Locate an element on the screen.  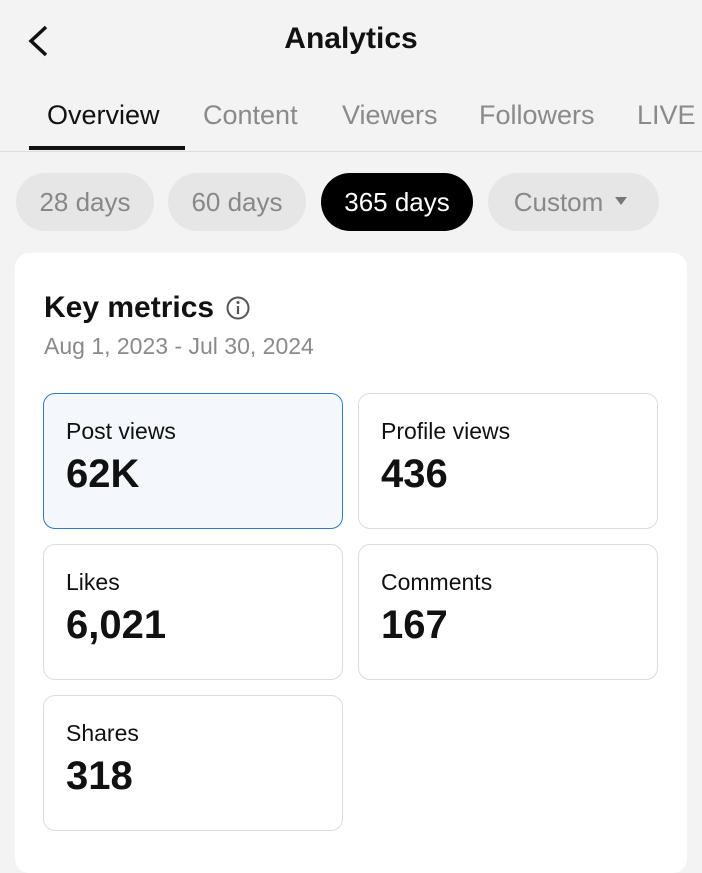
metric-value: 6,021 is located at coordinates (116, 625).